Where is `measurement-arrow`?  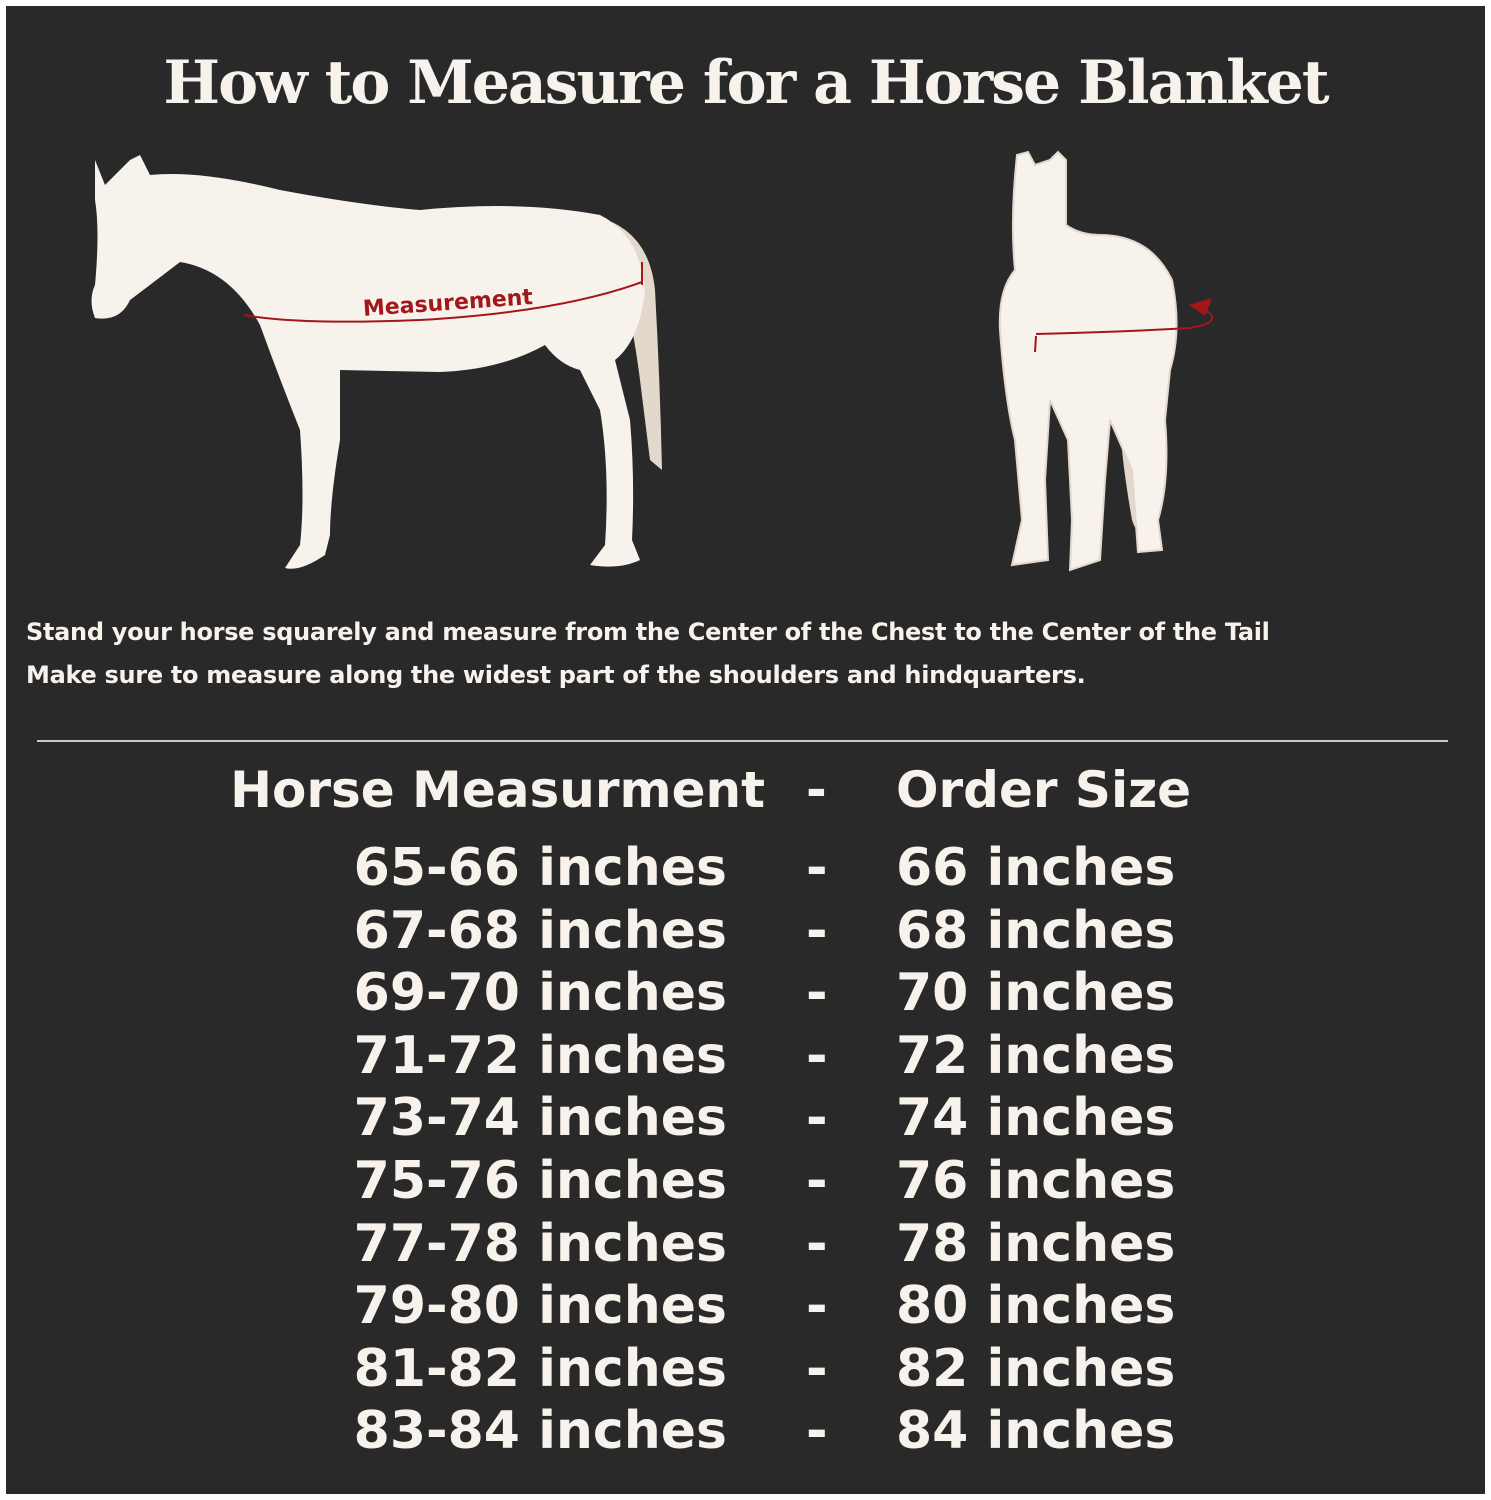
measurement-arrow is located at coordinates (1124, 331).